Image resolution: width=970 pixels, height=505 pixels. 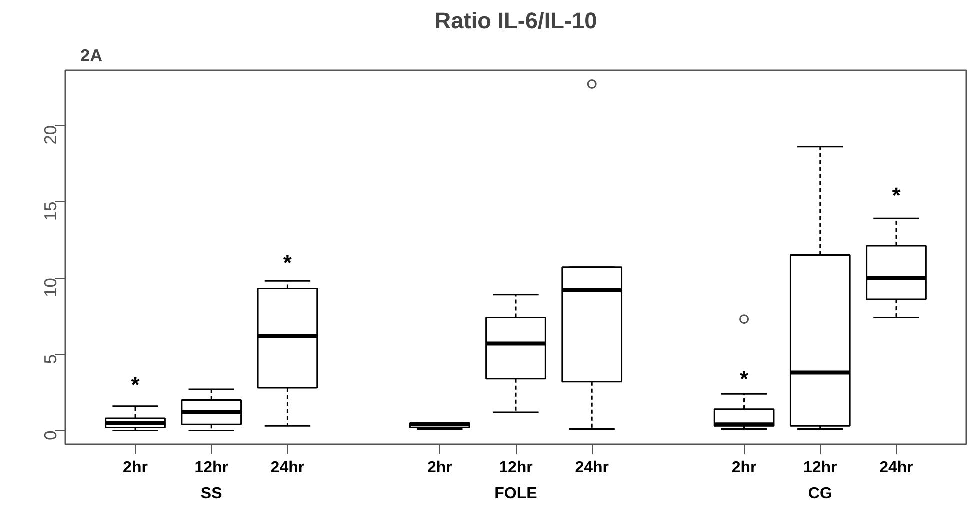 I want to click on y-tick-label: 0, so click(x=50, y=435).